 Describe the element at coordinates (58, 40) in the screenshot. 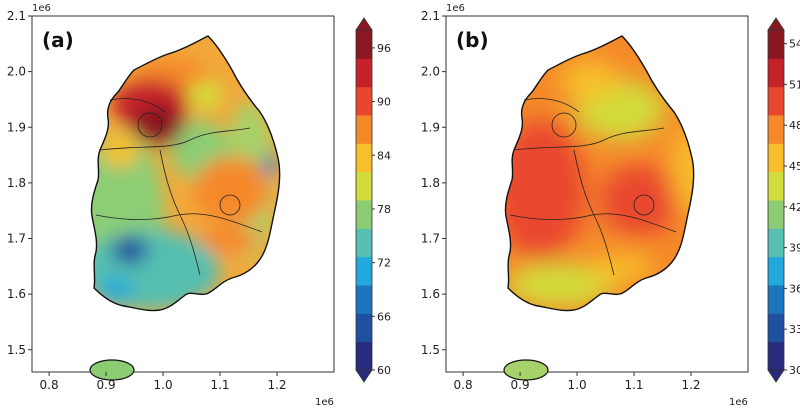

I see `panel-label-a: (a)` at that location.